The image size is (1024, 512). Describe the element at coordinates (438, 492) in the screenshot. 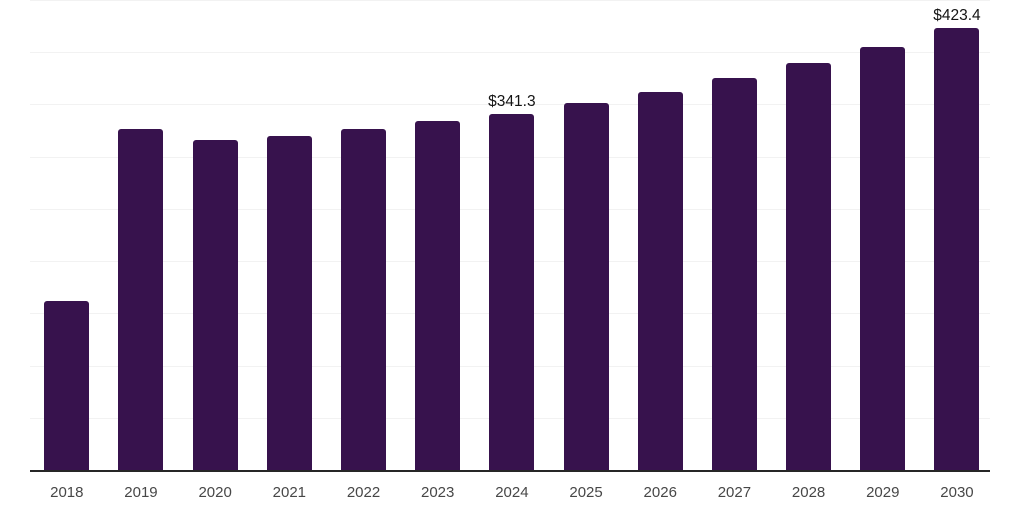

I see `x-axis-label-2023: 2023` at that location.